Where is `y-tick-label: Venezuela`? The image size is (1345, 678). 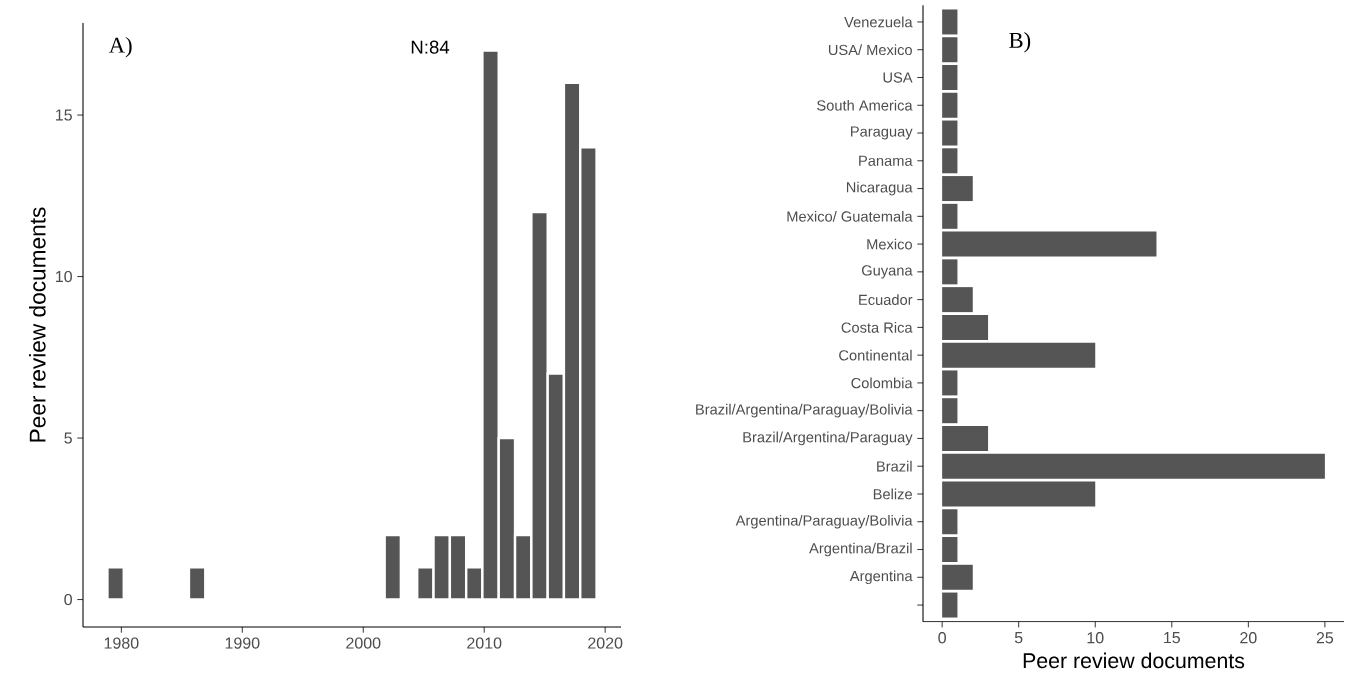 y-tick-label: Venezuela is located at coordinates (878, 22).